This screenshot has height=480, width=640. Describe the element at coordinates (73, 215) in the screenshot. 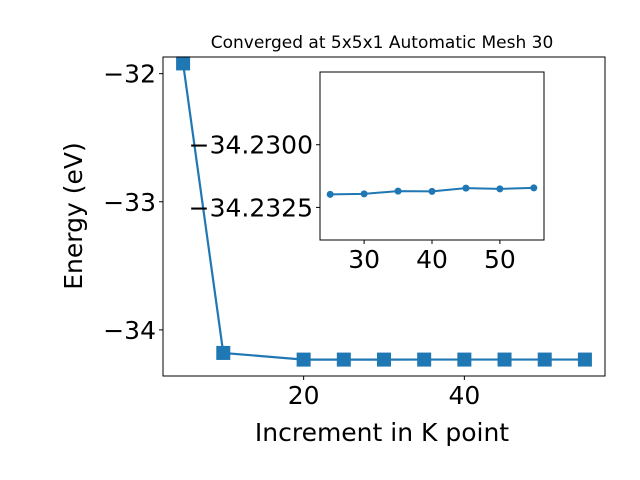

I see `y-axis-label: Energy (eV)` at that location.